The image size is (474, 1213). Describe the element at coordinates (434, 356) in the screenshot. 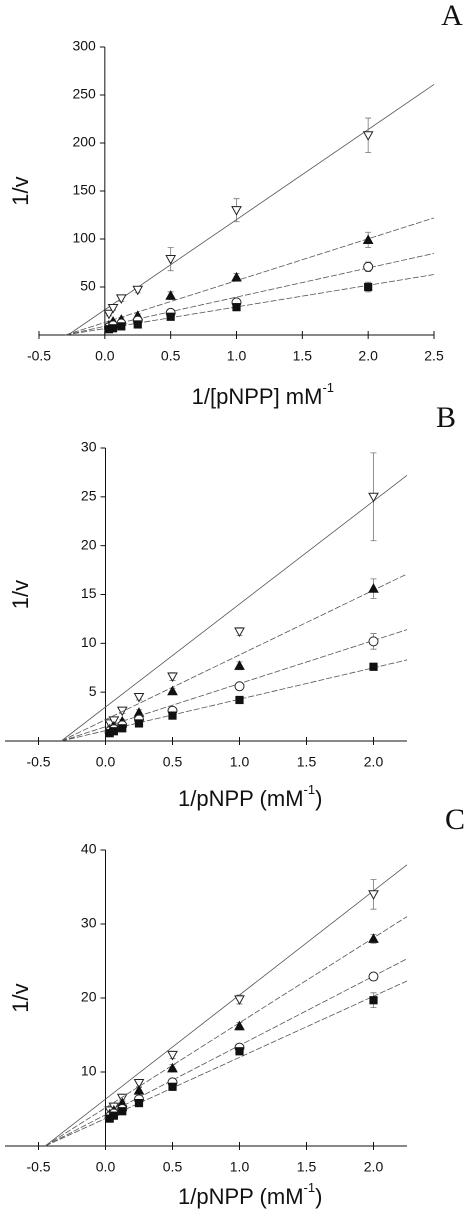

I see `x-tick-label: 2.5` at that location.